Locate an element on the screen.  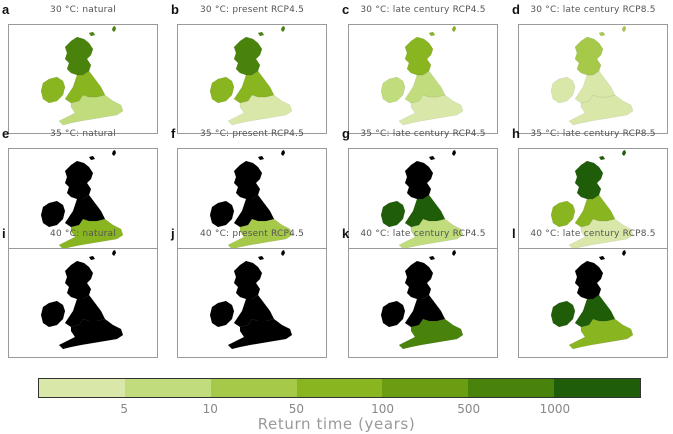
panel-title: 35 °C: natural is located at coordinates (83, 134).